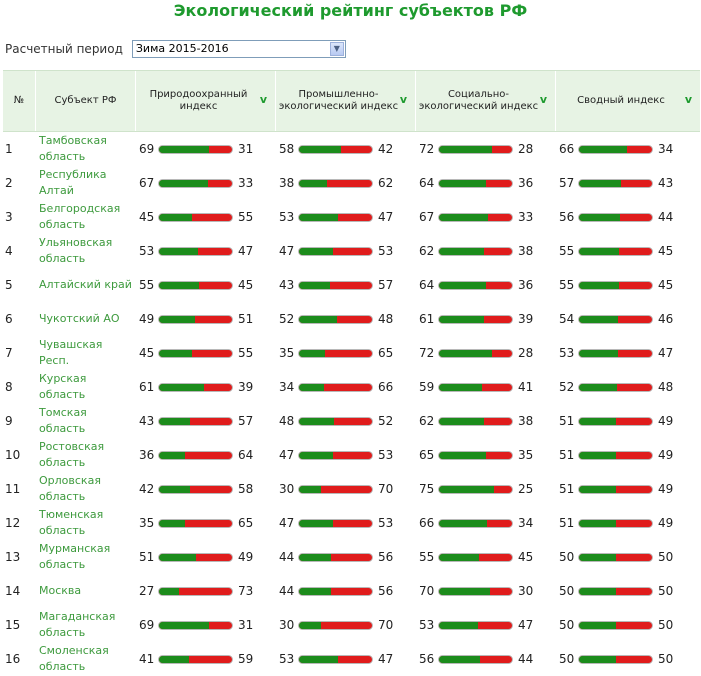 This screenshot has width=701, height=676. Describe the element at coordinates (486, 387) in the screenshot. I see `social-index-cell: 59 41` at that location.